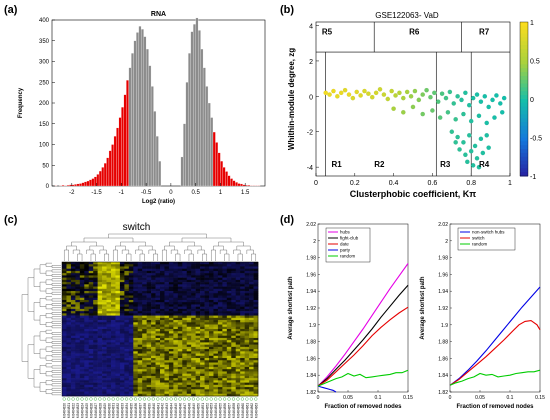  What do you see at coordinates (160, 329) in the screenshot?
I see `heatmap-frame` at bounding box center [160, 329].